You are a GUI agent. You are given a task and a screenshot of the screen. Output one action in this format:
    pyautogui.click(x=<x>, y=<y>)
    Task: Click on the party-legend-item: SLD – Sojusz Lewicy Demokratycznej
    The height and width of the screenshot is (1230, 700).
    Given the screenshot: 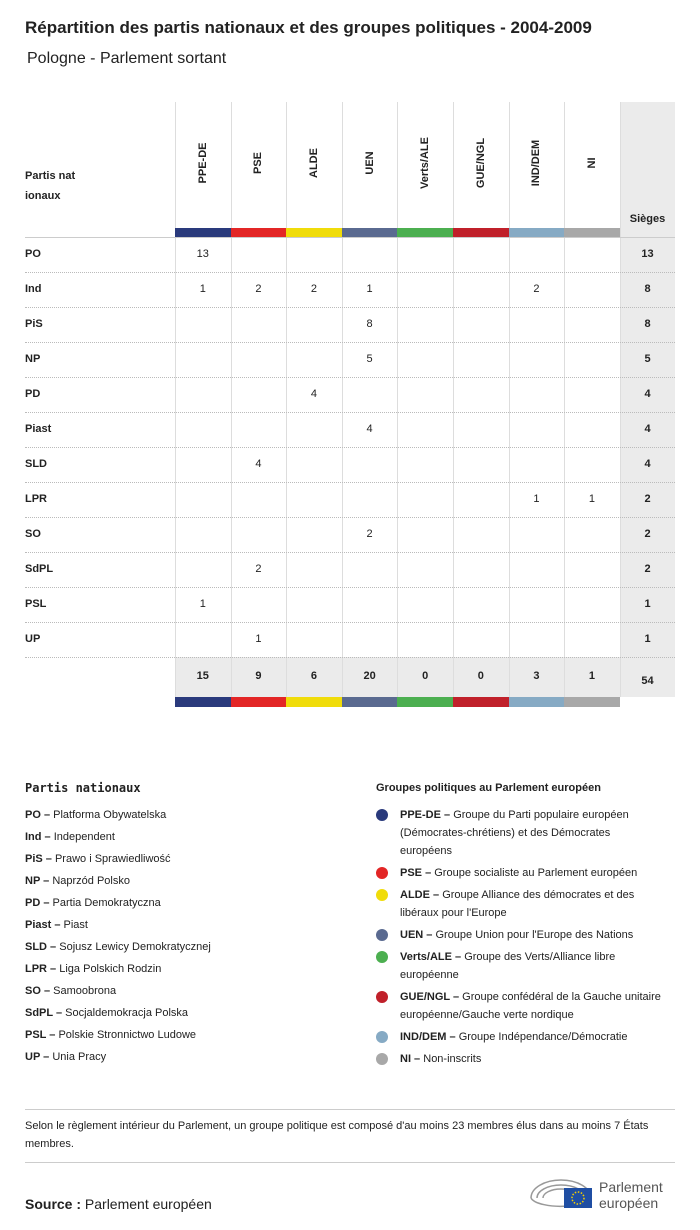 What is the action you would take?
    pyautogui.click(x=118, y=947)
    